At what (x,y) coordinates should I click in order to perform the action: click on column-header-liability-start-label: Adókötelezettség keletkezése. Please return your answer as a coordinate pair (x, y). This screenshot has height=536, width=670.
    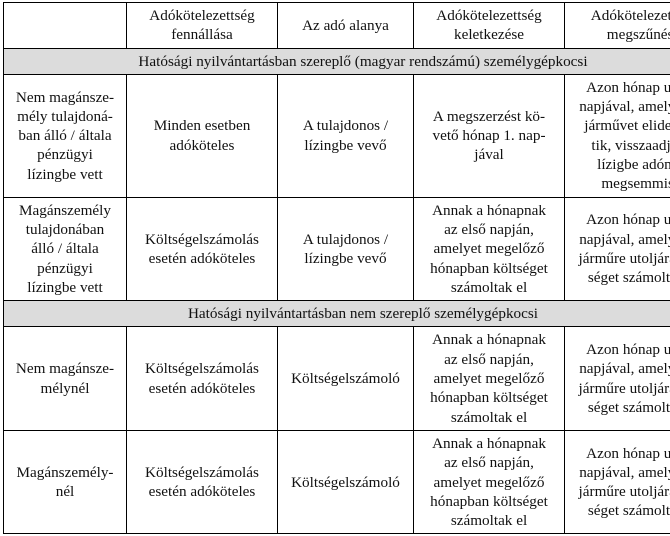
    Looking at the image, I should click on (489, 25).